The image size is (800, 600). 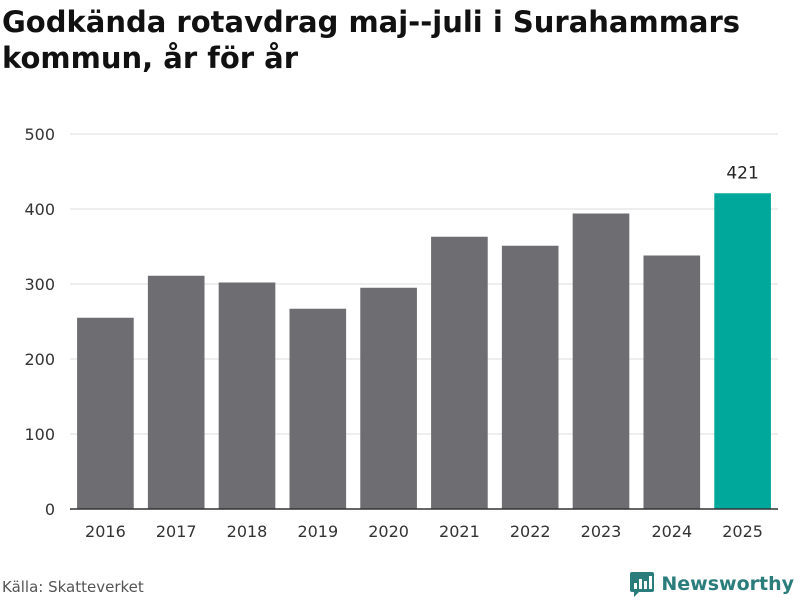 I want to click on y-tick-label: 400, so click(x=39, y=209).